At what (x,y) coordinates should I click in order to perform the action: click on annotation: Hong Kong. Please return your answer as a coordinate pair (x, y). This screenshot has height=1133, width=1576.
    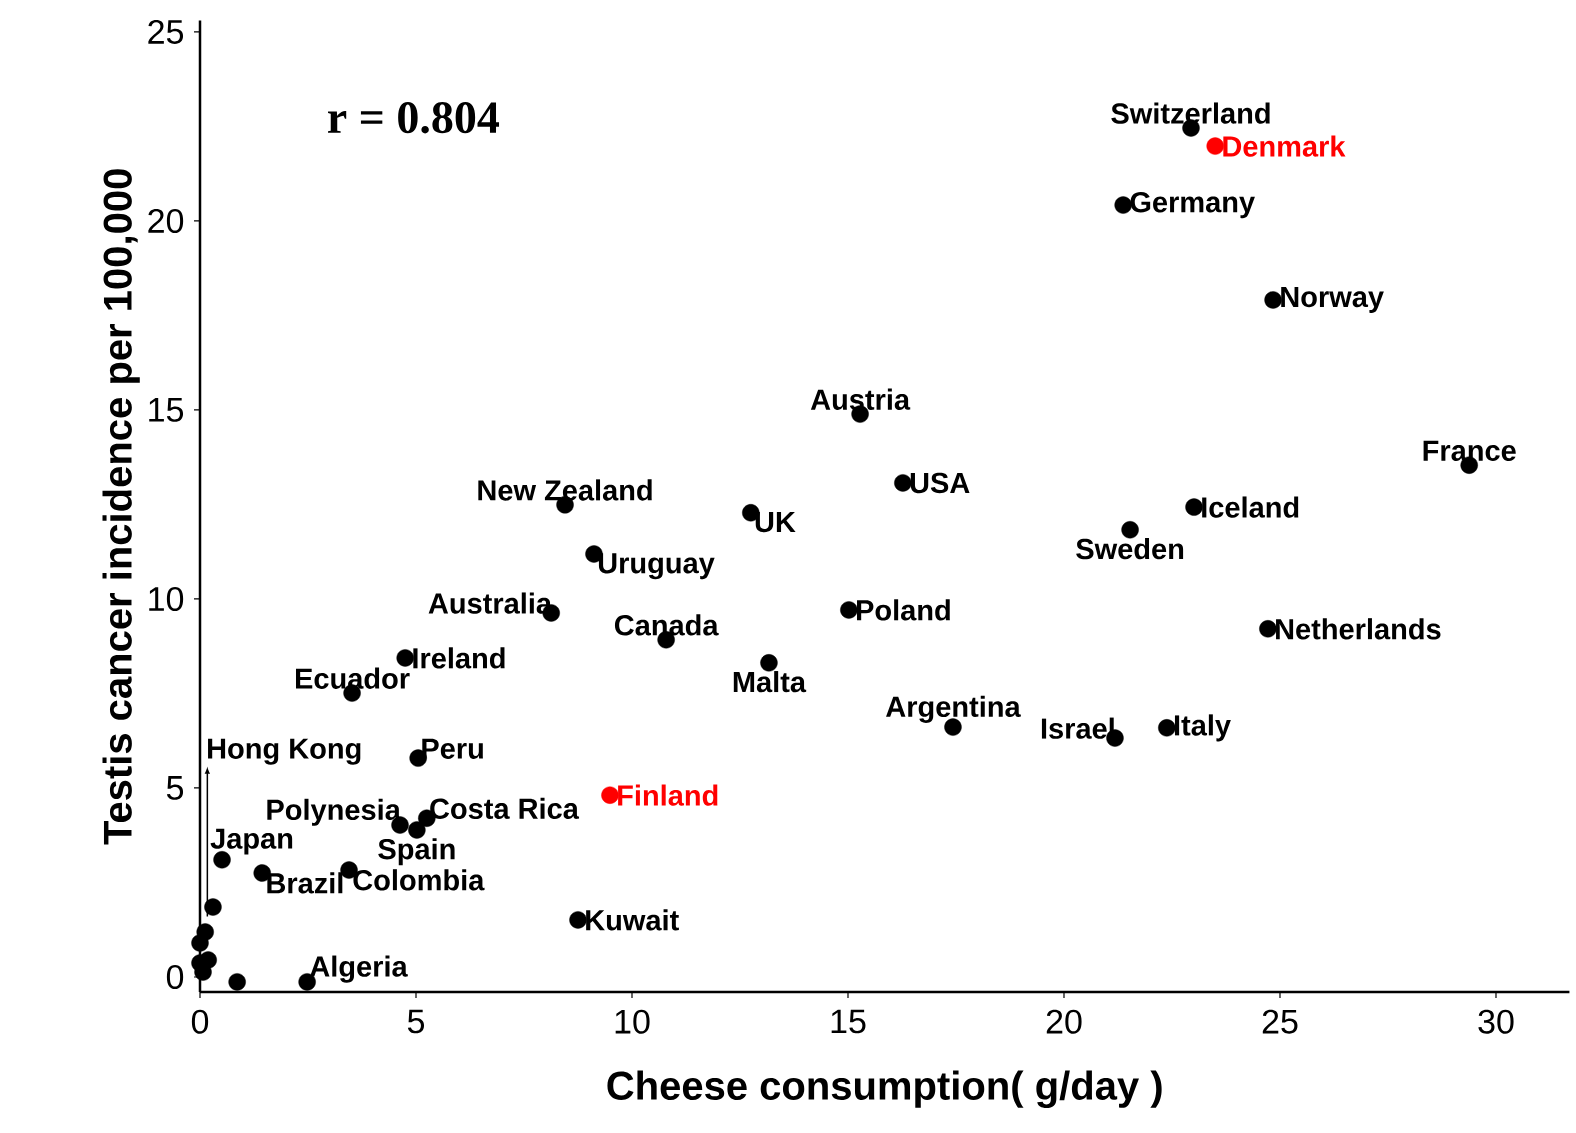
    Looking at the image, I should click on (284, 751).